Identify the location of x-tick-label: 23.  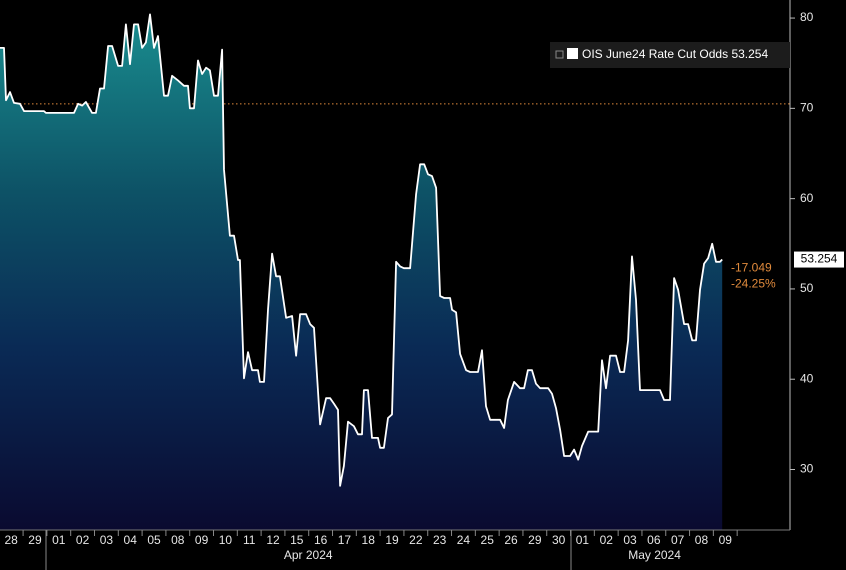
(440, 540).